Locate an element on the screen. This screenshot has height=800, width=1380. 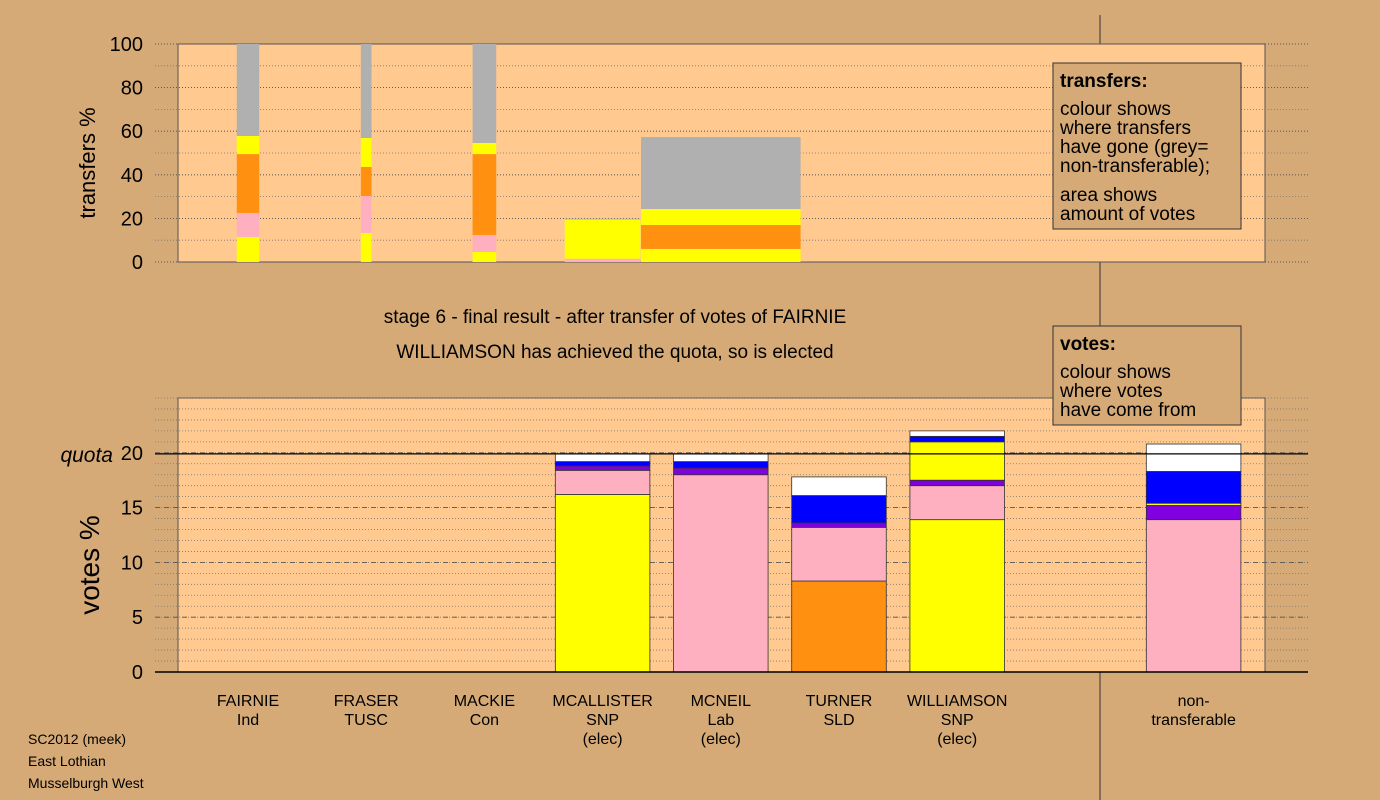
y-tick-label: 10 is located at coordinates (132, 563).